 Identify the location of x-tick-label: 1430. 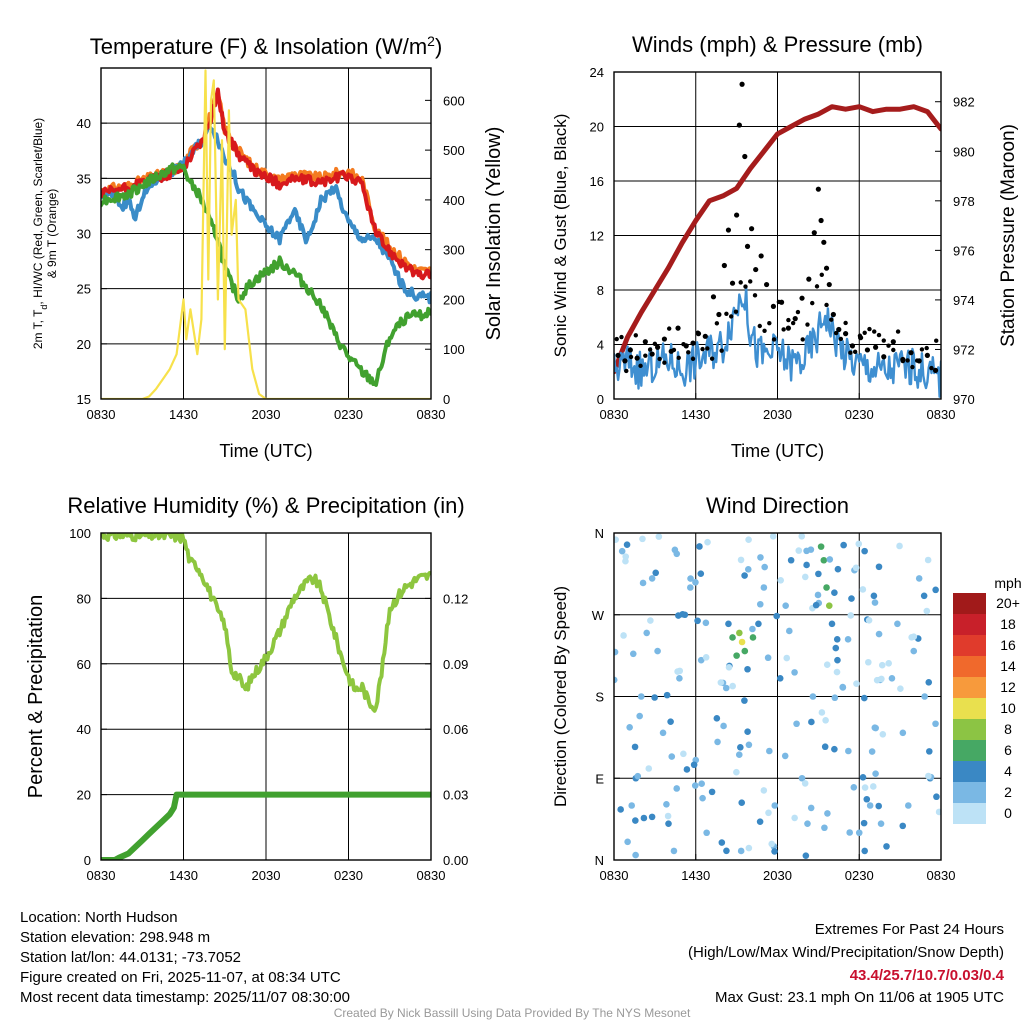
(183, 875).